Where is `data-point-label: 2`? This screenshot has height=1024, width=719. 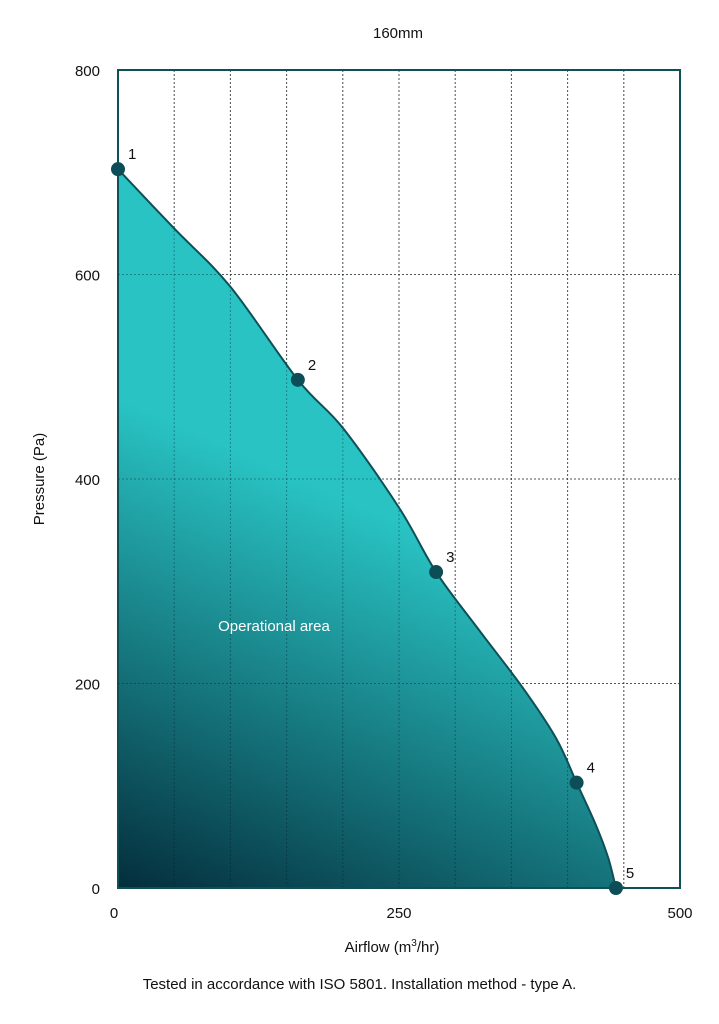
data-point-label: 2 is located at coordinates (312, 365).